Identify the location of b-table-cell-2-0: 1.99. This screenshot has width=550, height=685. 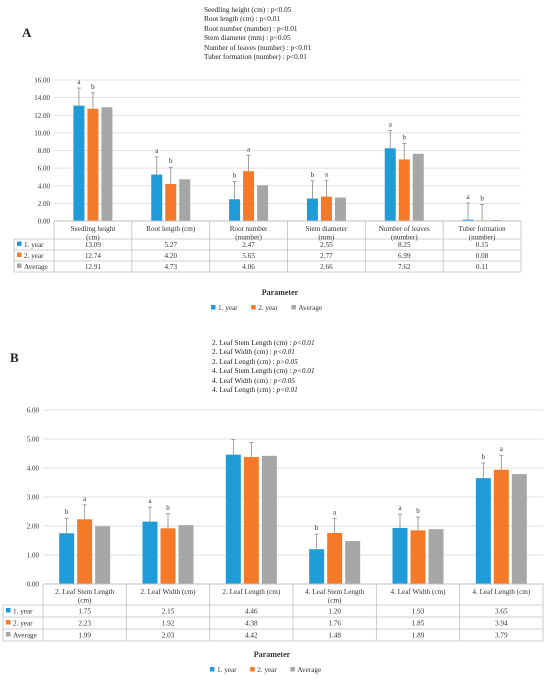
(84, 636).